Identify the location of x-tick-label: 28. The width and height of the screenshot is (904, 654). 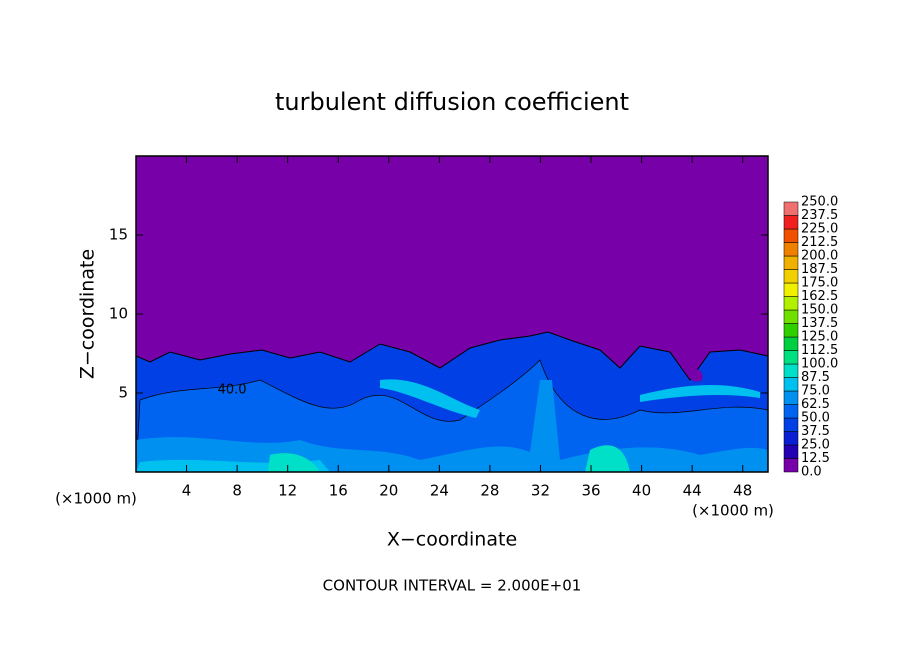
(489, 491).